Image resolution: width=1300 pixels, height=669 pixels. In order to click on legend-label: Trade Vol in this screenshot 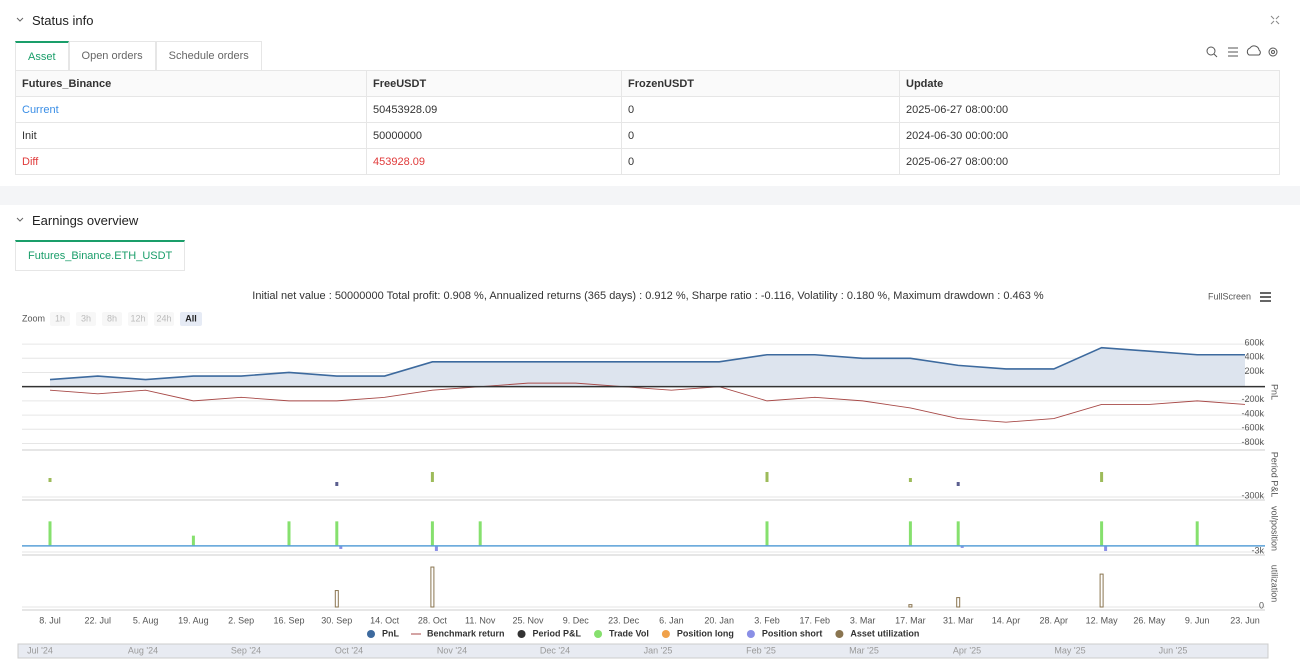, I will do `click(629, 633)`.